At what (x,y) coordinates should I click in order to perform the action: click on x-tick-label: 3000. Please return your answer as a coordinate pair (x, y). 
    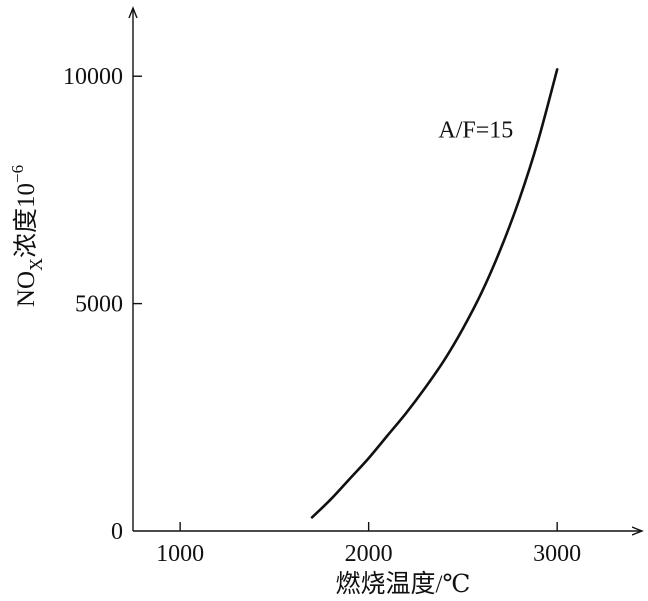
    Looking at the image, I should click on (557, 554).